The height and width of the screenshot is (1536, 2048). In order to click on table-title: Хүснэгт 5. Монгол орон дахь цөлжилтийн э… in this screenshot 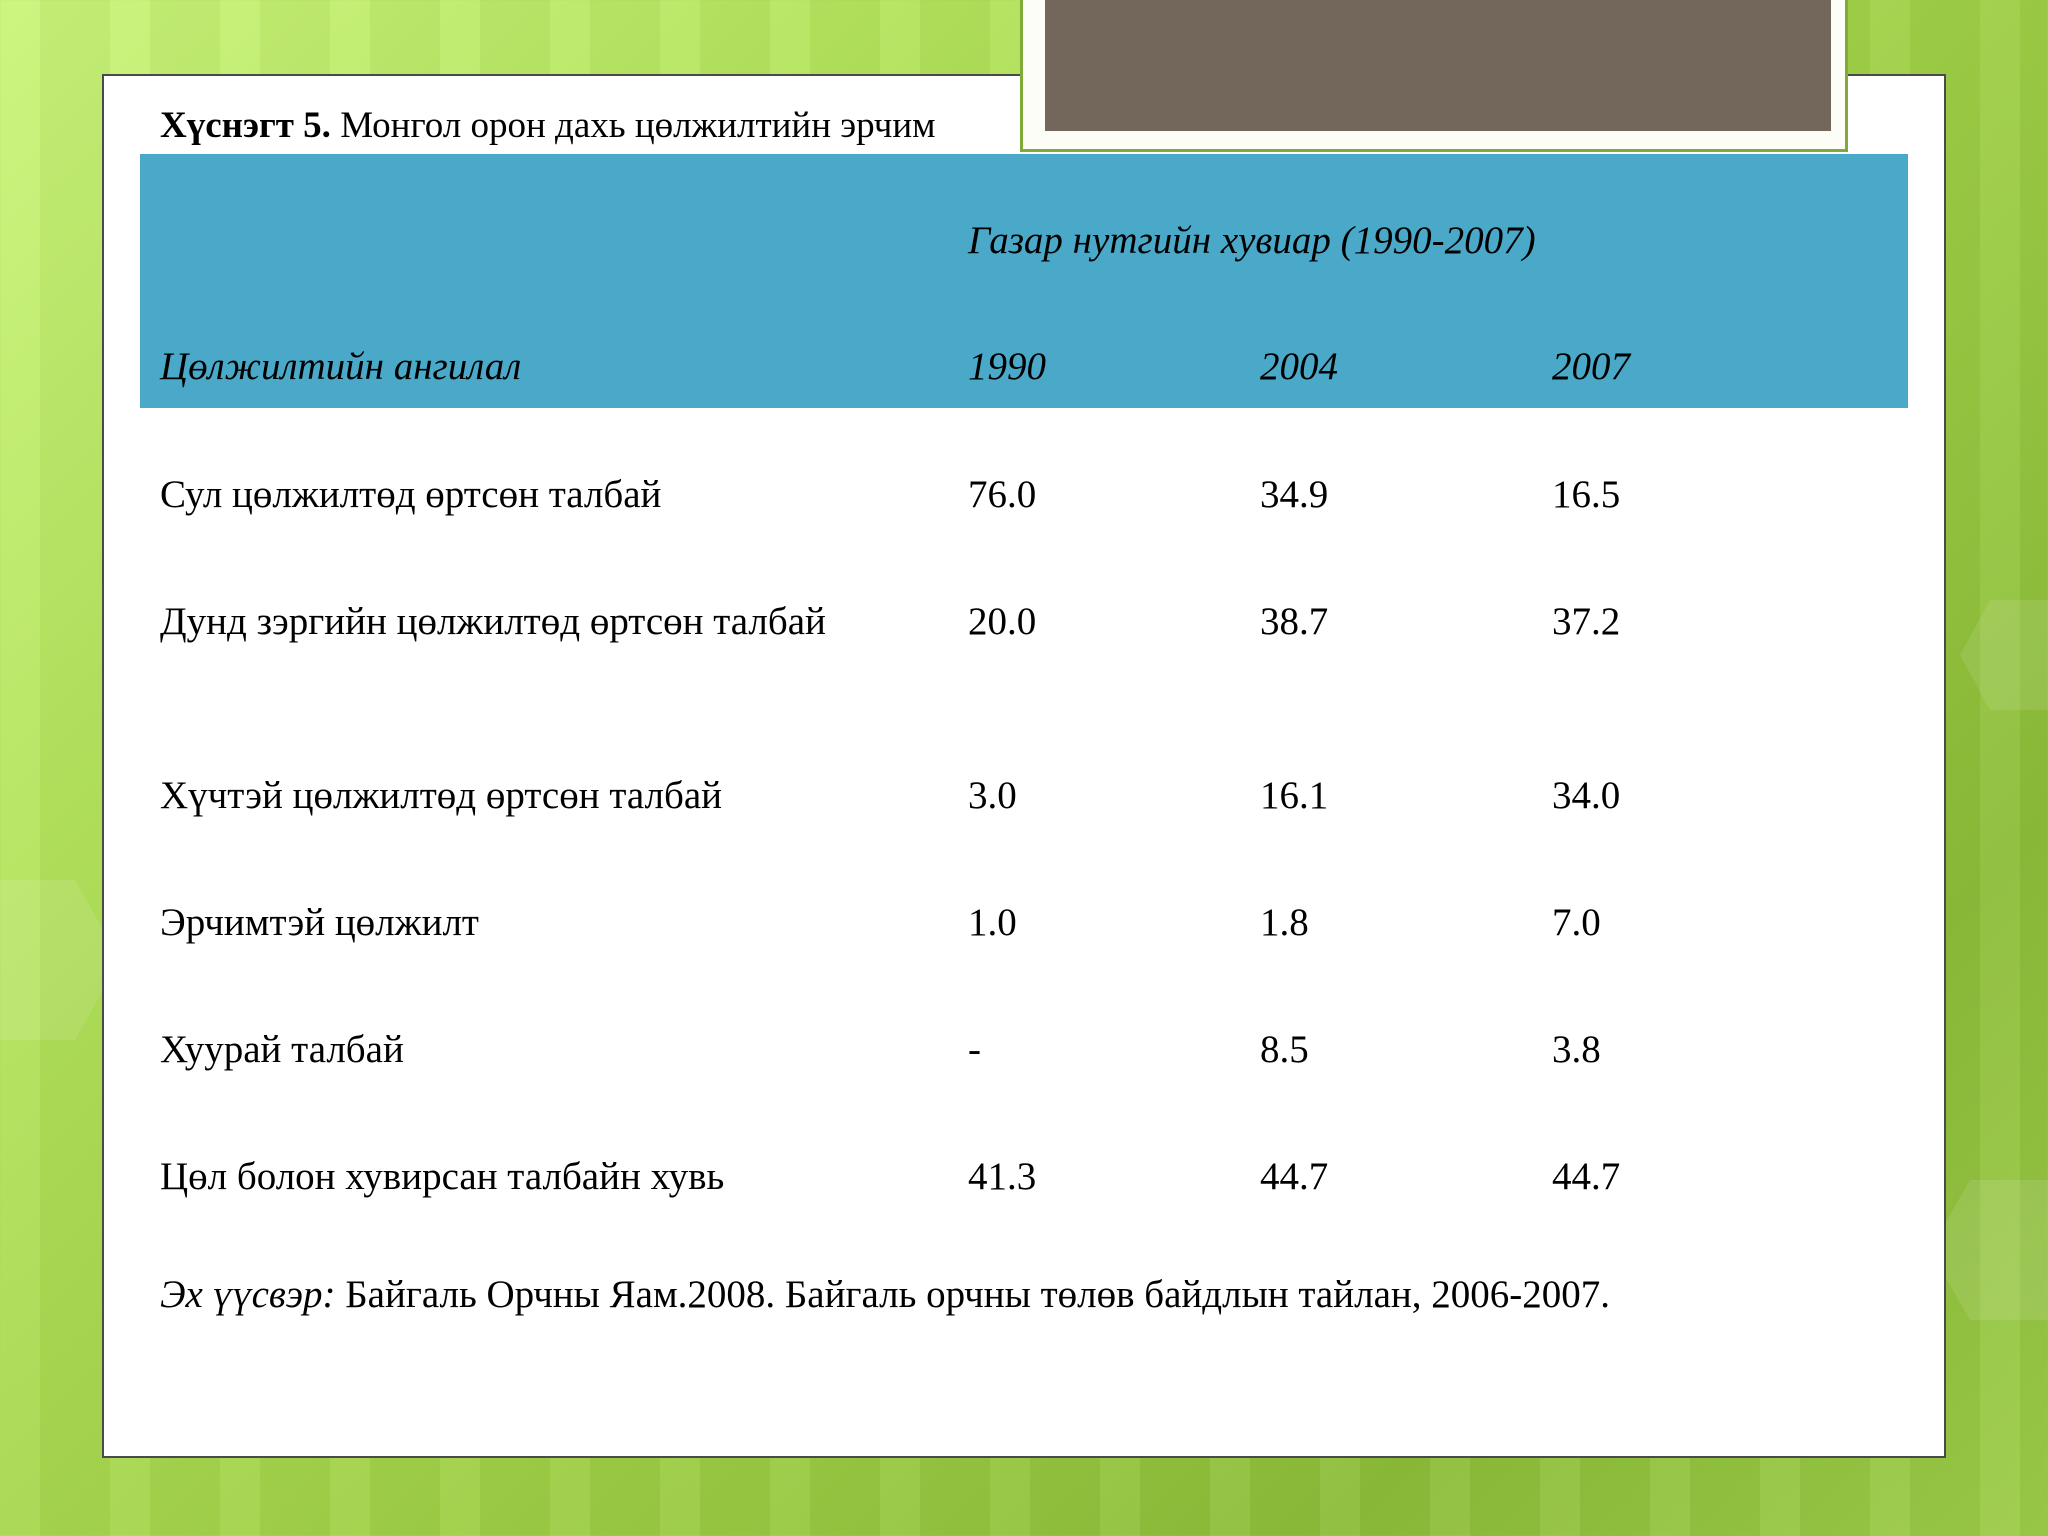, I will do `click(548, 125)`.